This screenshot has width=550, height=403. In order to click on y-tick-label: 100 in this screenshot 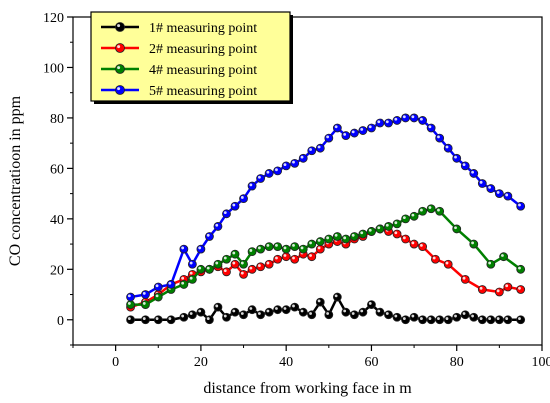, I will do `click(53, 68)`.